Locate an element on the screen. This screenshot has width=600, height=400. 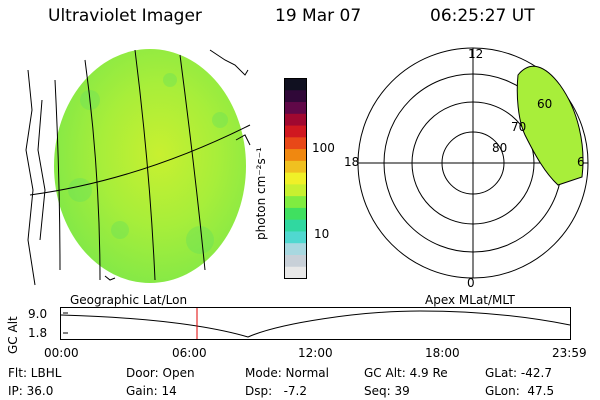
mlt-0-label: 0 is located at coordinates (471, 283).